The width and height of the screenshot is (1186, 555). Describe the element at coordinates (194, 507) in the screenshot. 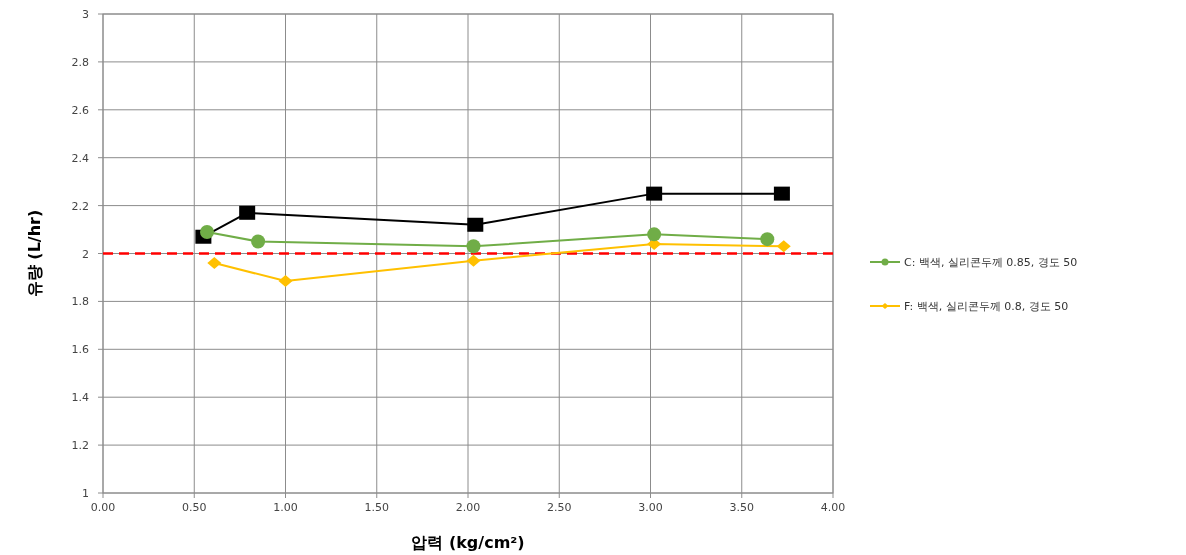

I see `x-tick-label: 0.50` at that location.